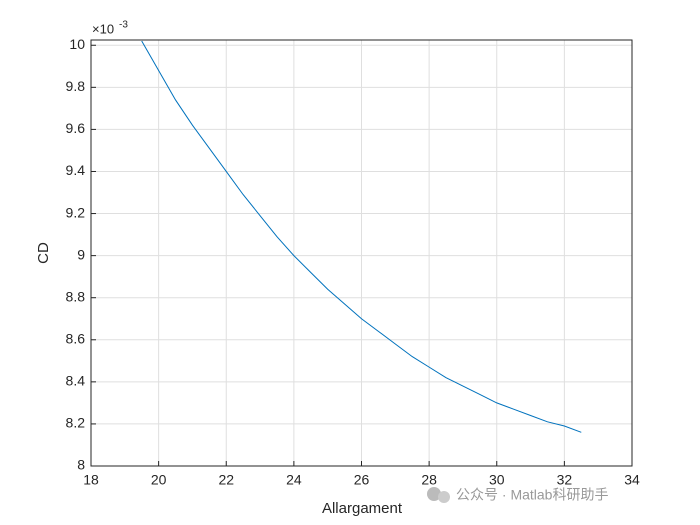  Describe the element at coordinates (76, 212) in the screenshot. I see `y-tick-label: 9.2` at that location.